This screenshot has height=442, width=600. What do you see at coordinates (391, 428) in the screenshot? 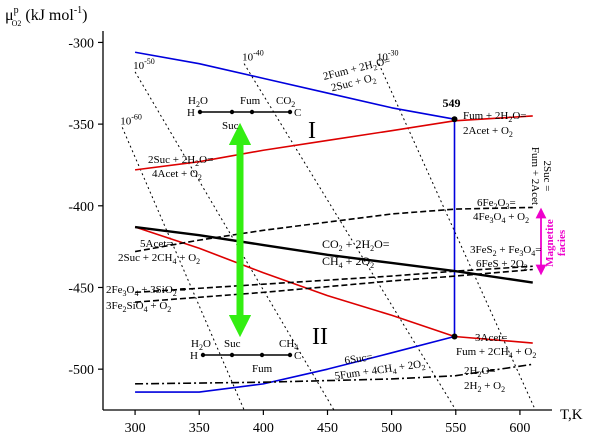
I see `x-tick-label: 500` at bounding box center [391, 428].